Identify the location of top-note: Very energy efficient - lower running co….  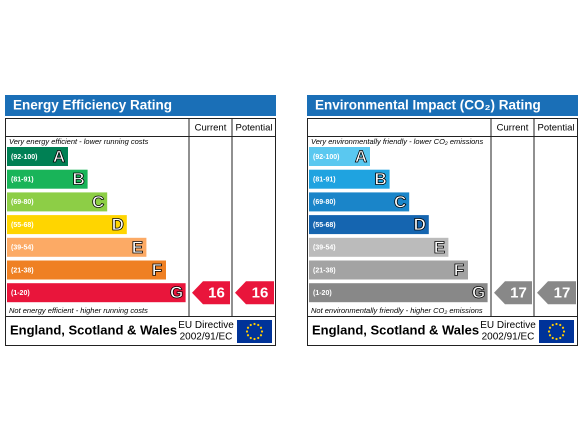
(79, 141).